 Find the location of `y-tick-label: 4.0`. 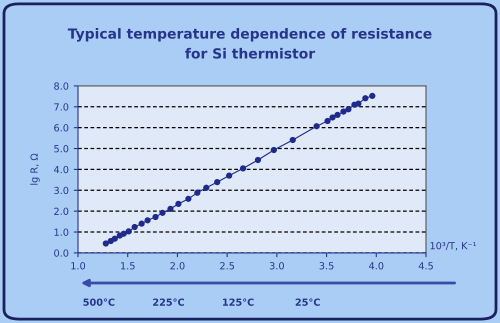

y-tick-label: 4.0 is located at coordinates (61, 170).